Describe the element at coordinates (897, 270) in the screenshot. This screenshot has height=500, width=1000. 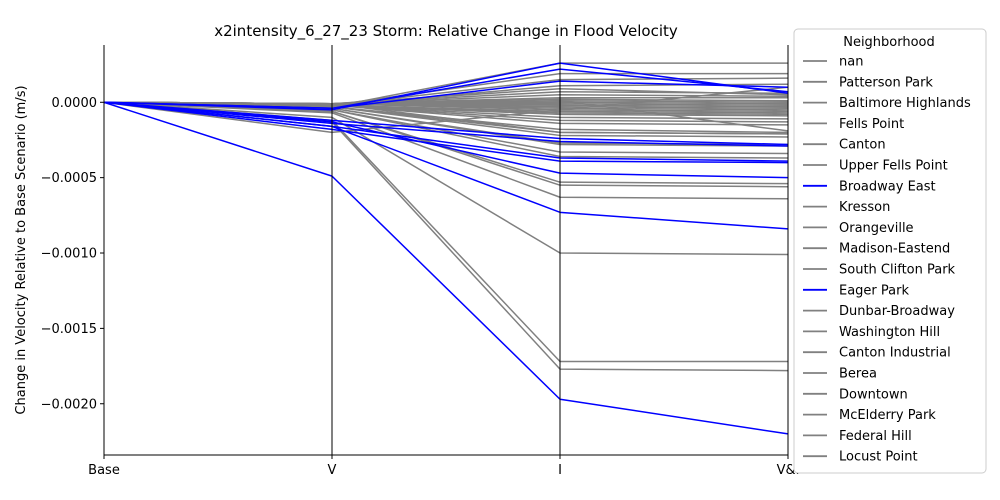
I see `legend-label: South Clifton Park` at that location.